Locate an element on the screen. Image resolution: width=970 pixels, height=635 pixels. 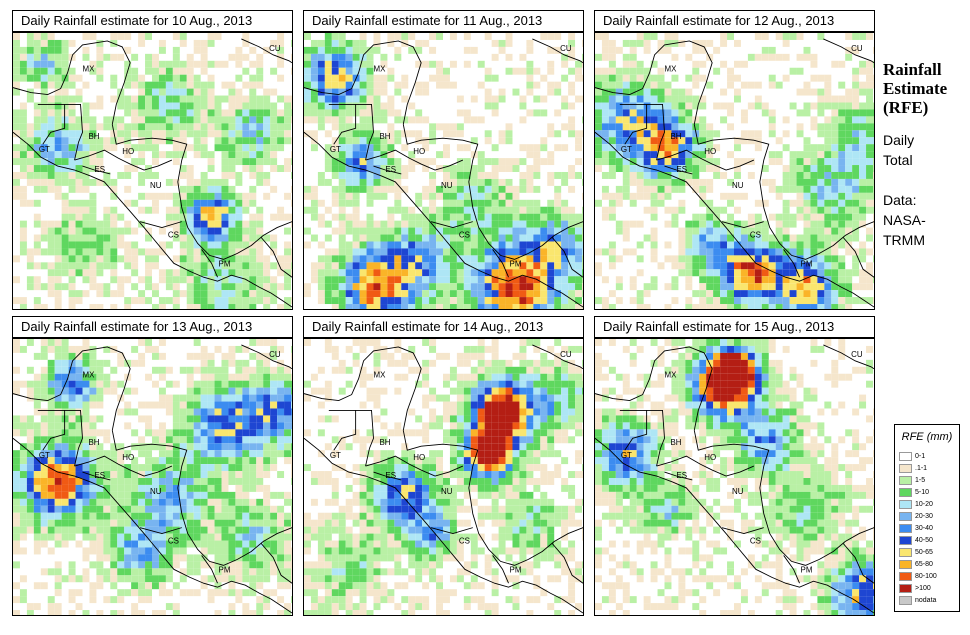
country-label-mx: MX is located at coordinates (89, 375).